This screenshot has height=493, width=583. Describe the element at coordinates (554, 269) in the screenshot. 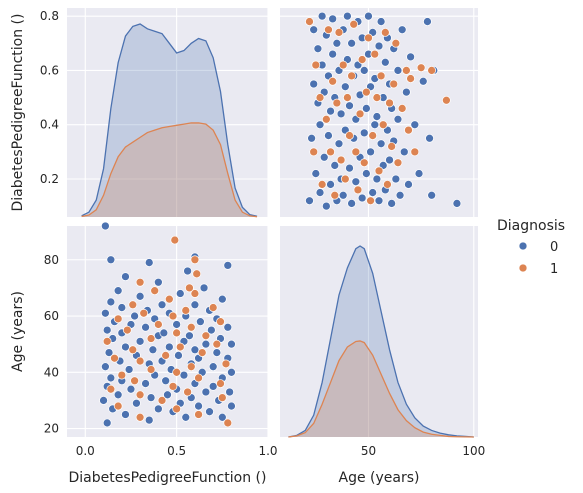

I see `legend-label-1: 1` at that location.